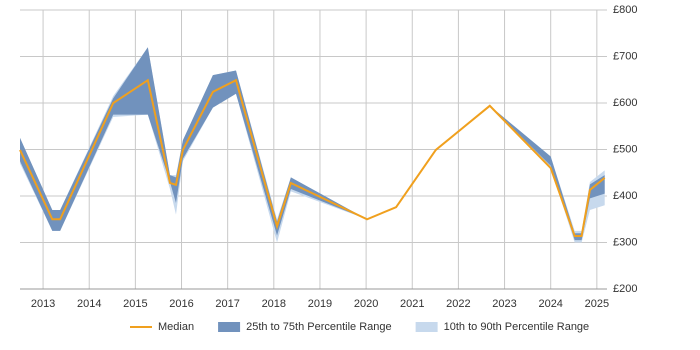  Describe the element at coordinates (176, 327) in the screenshot. I see `legend-label: Median` at that location.